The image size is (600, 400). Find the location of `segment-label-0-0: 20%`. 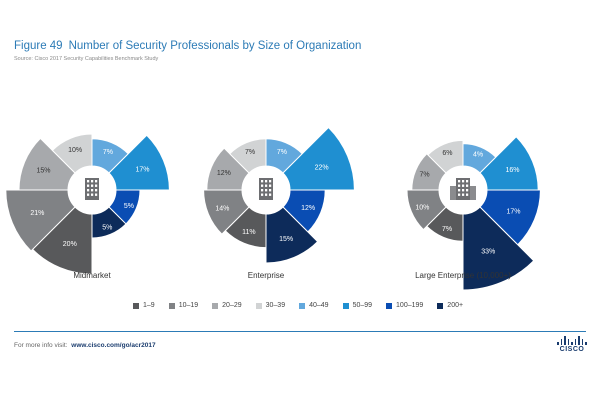

segment-label-0-0: 20% is located at coordinates (70, 244).